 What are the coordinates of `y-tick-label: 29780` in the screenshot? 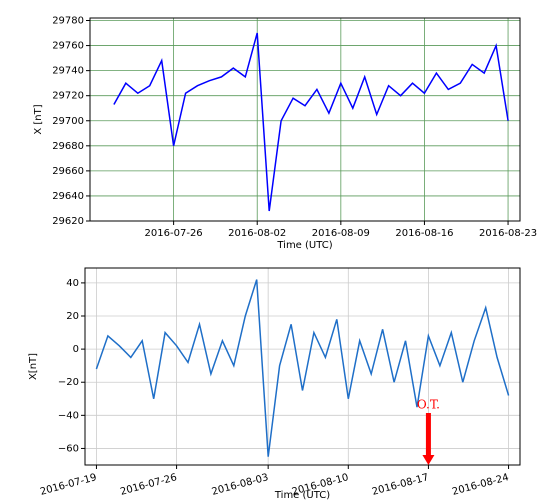 It's located at (68, 21).